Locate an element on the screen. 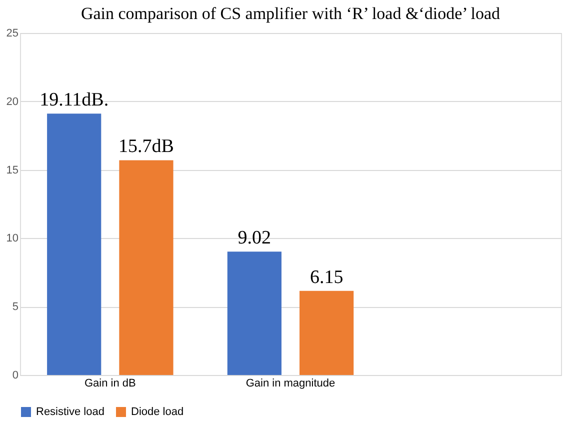 This screenshot has width=566, height=422. y-tick-label: 0 is located at coordinates (15, 376).